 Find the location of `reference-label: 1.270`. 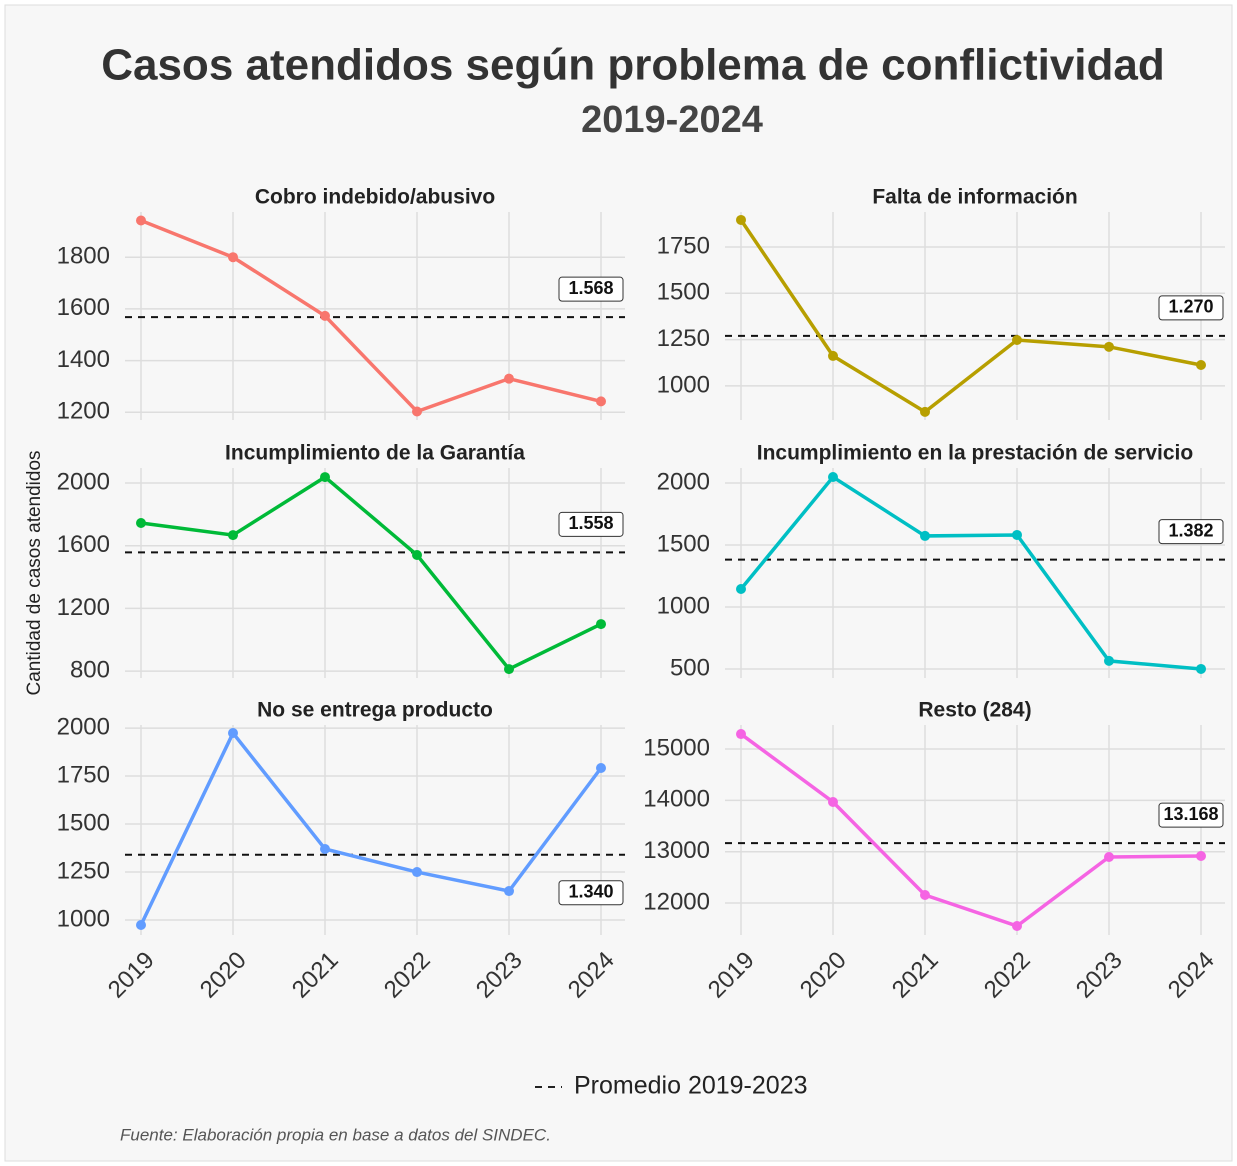

reference-label: 1.270 is located at coordinates (1190, 307).